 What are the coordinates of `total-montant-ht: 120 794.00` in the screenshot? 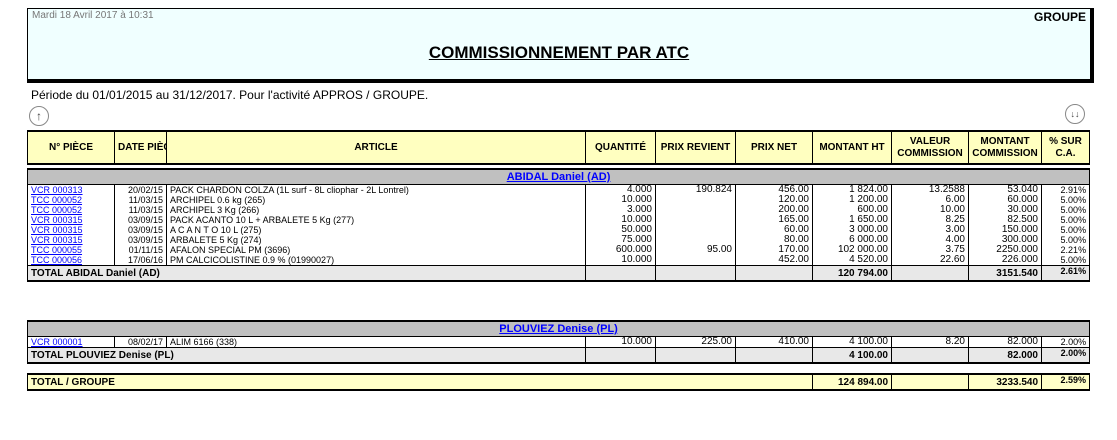 It's located at (852, 273).